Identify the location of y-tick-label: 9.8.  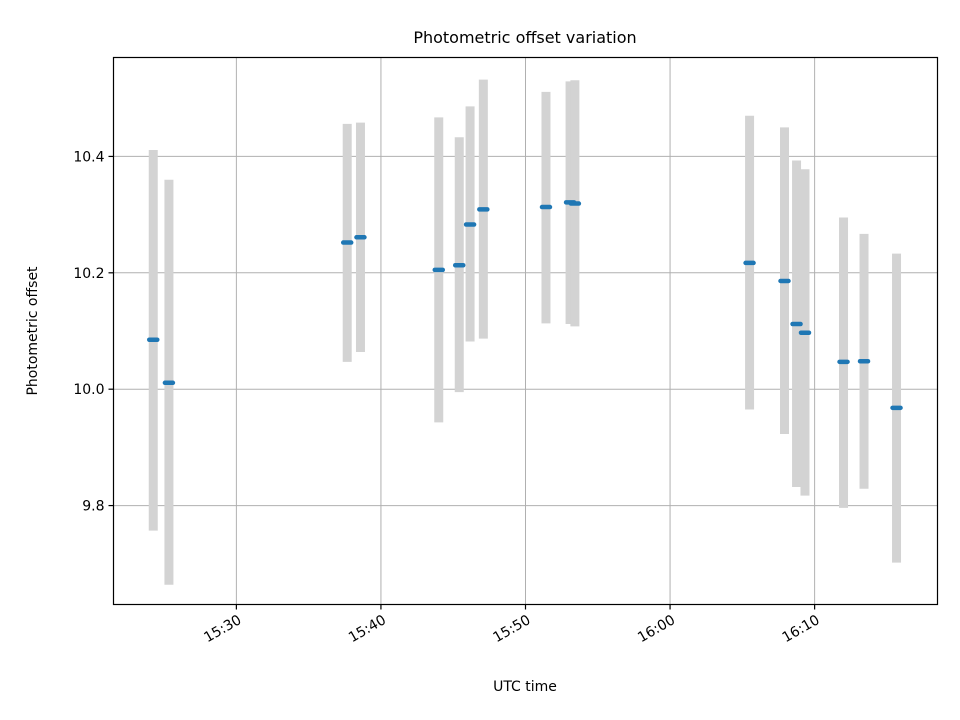
(93, 507).